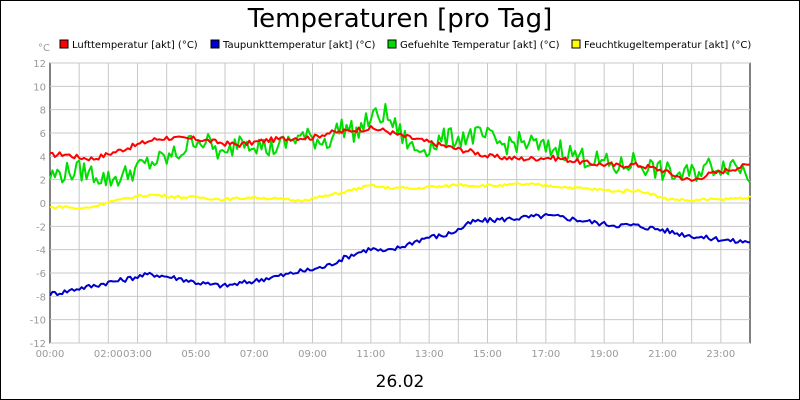  I want to click on x-tick-label: 03:00, so click(137, 354).